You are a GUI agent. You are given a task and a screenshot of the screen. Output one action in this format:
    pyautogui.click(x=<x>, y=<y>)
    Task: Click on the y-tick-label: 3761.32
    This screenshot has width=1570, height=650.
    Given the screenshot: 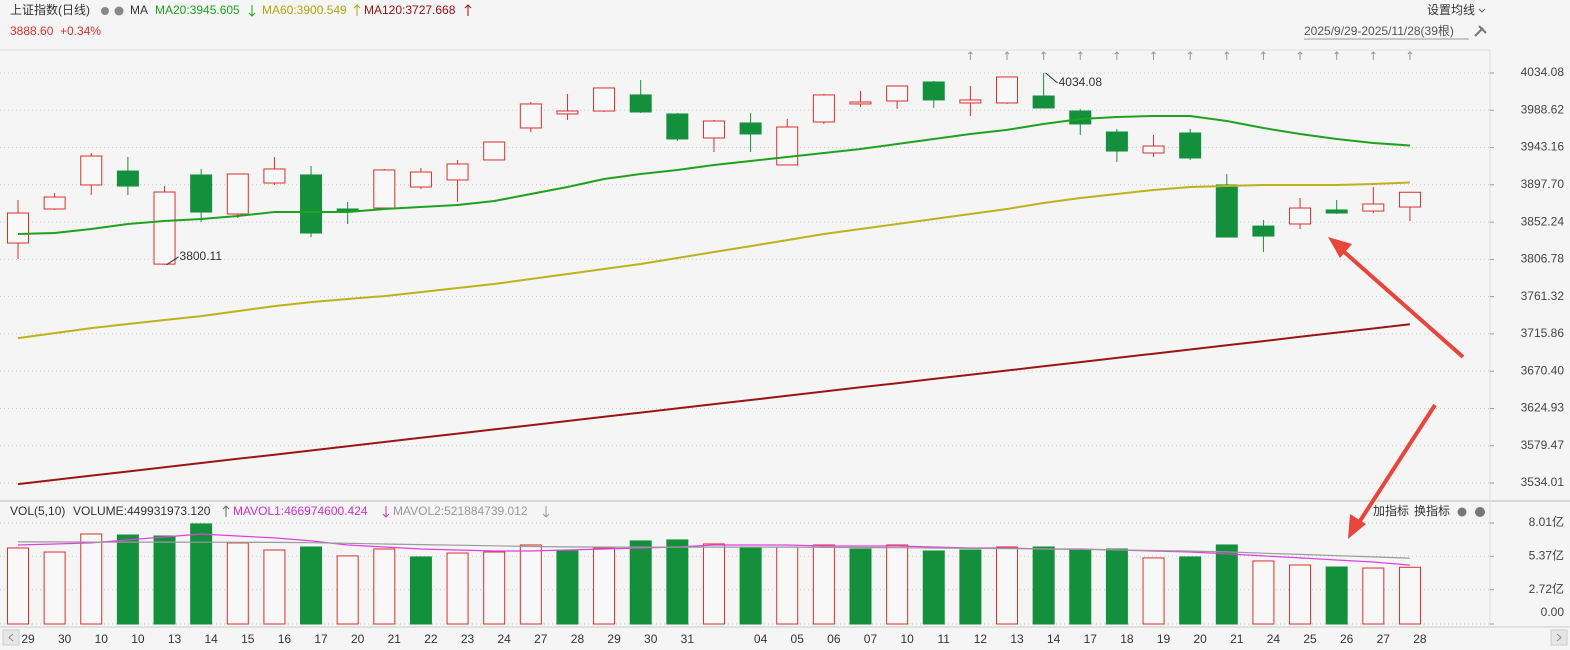 What is the action you would take?
    pyautogui.click(x=1543, y=296)
    